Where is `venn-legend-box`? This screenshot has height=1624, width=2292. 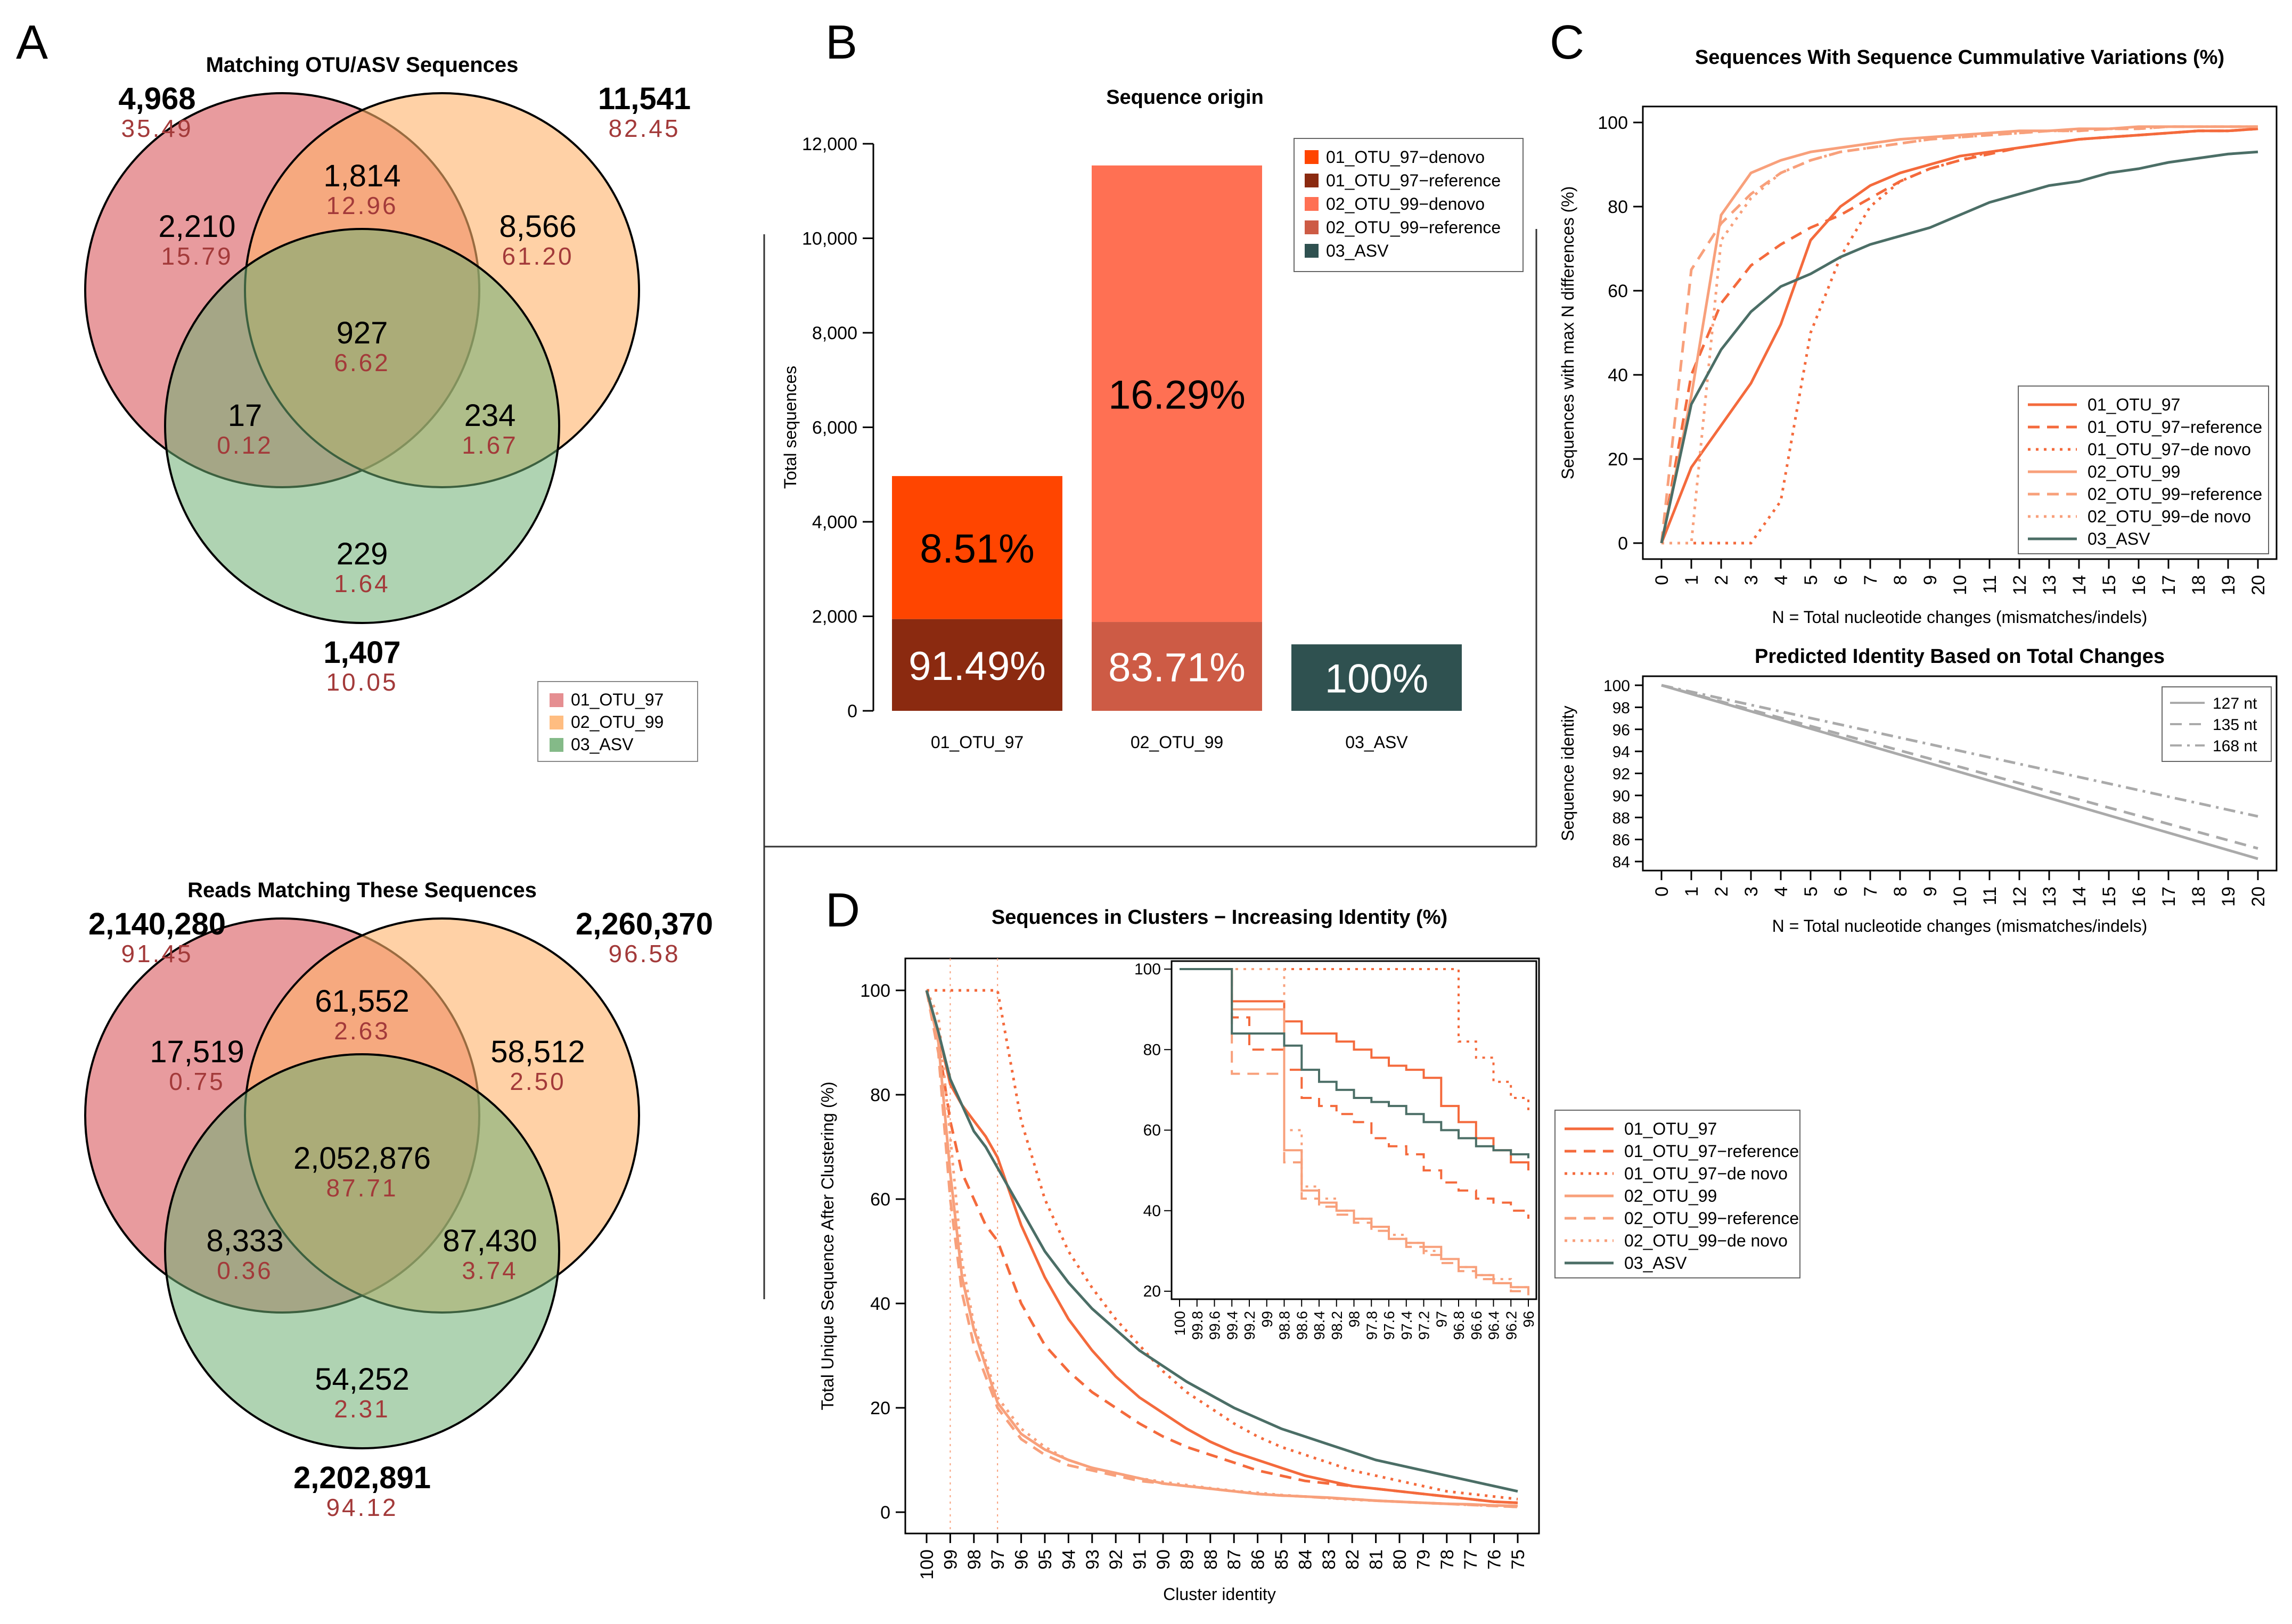
venn-legend-box is located at coordinates (617, 722).